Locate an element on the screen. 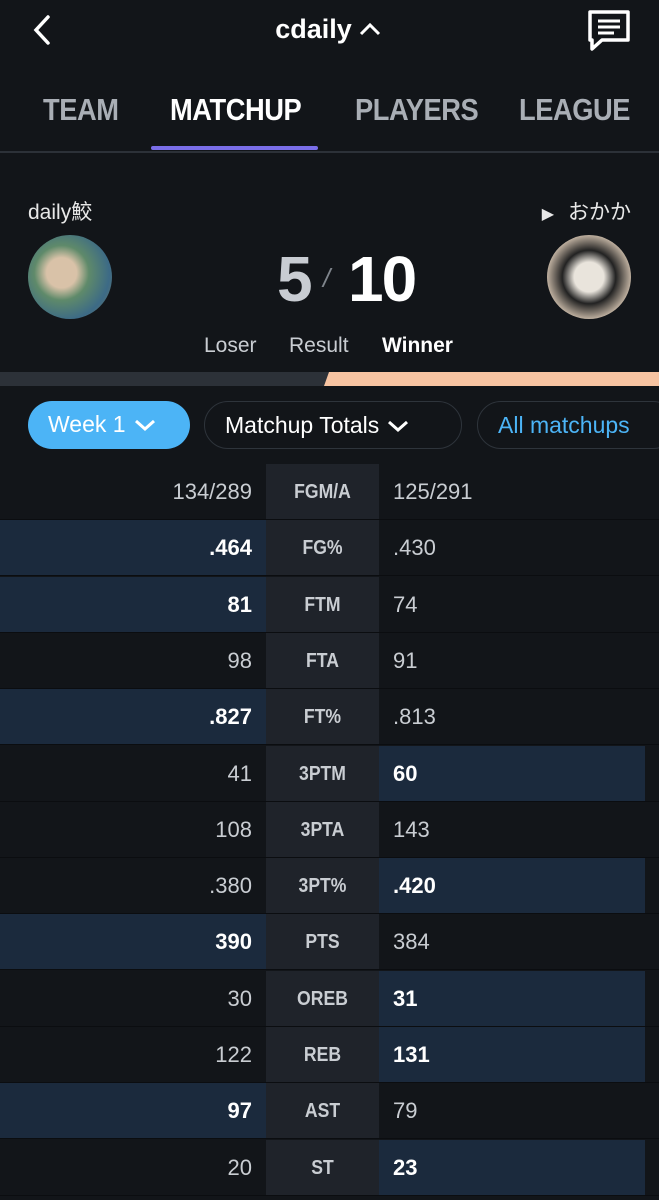 This screenshot has width=659, height=1200. result-bar is located at coordinates (329, 379).